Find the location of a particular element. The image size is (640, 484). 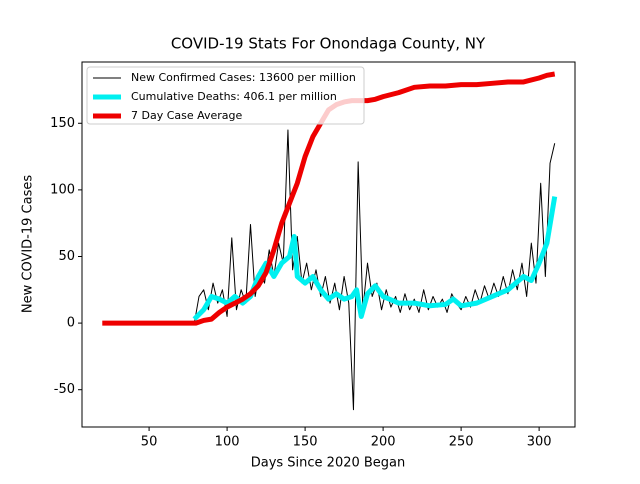

y-tick-label: 0 is located at coordinates (71, 323).